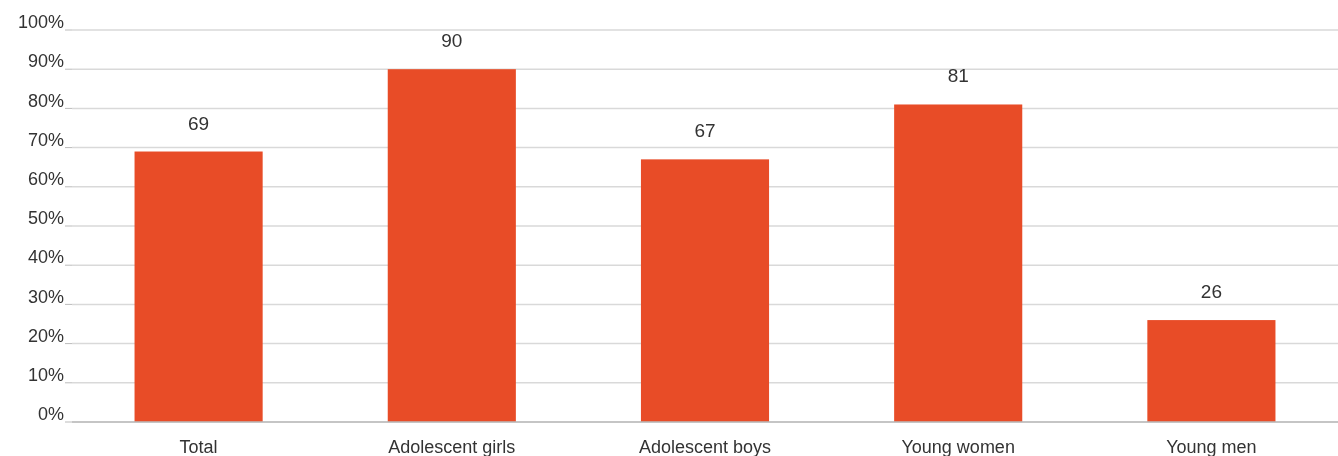 Image resolution: width=1338 pixels, height=456 pixels. I want to click on y-tick-label: 20%, so click(45, 335).